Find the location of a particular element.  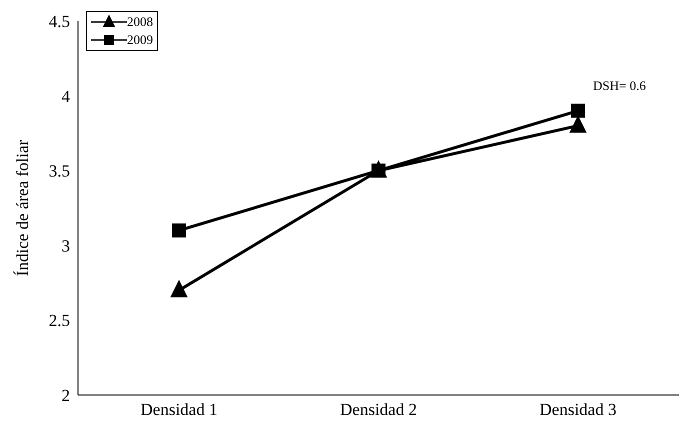

y-tick-label: 3 is located at coordinates (66, 246).